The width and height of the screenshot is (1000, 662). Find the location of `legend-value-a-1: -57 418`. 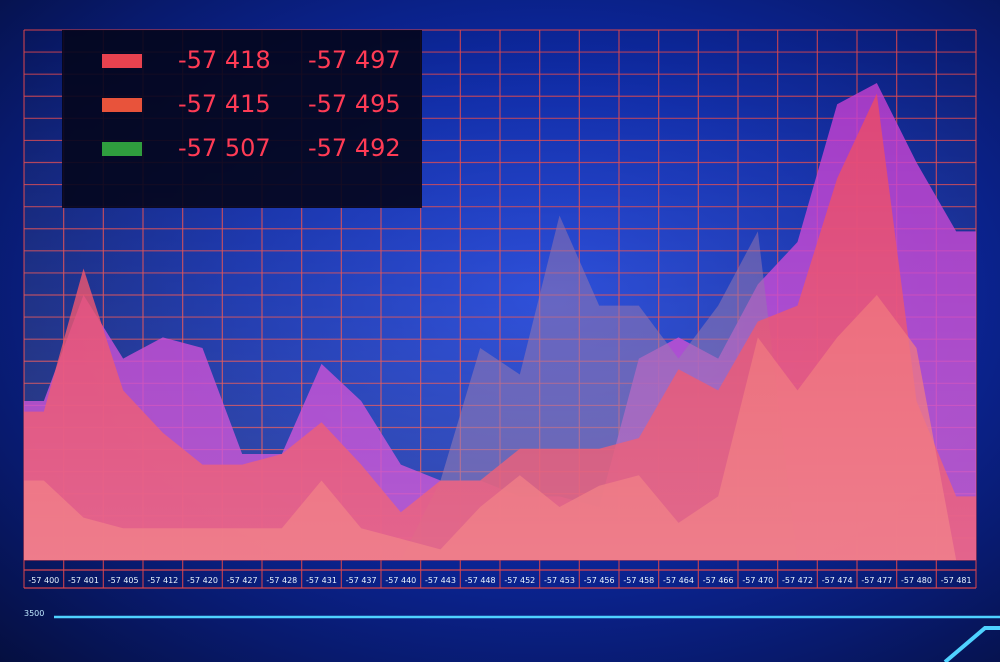

legend-value-a-1: -57 418 is located at coordinates (224, 60).